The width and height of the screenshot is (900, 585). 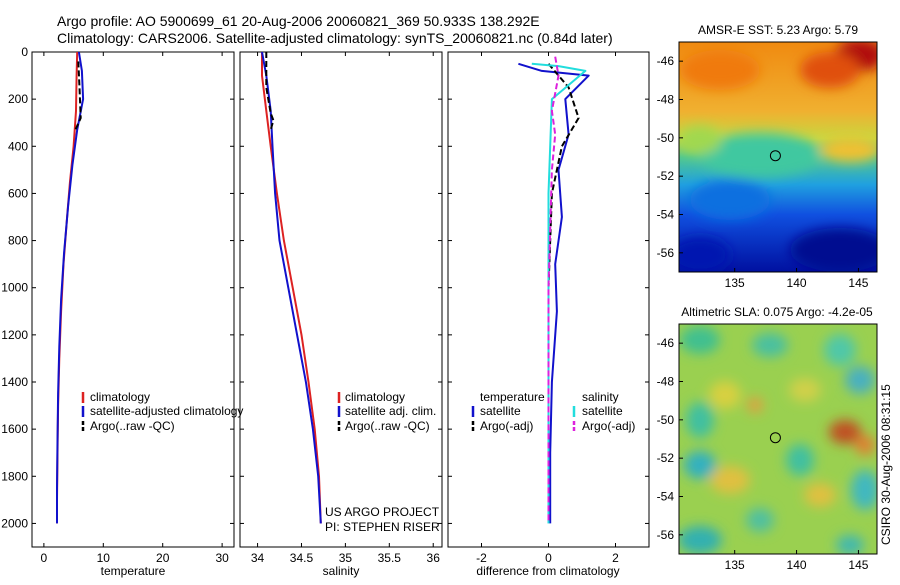 What do you see at coordinates (258, 558) in the screenshot?
I see `x-tick-label: 34` at bounding box center [258, 558].